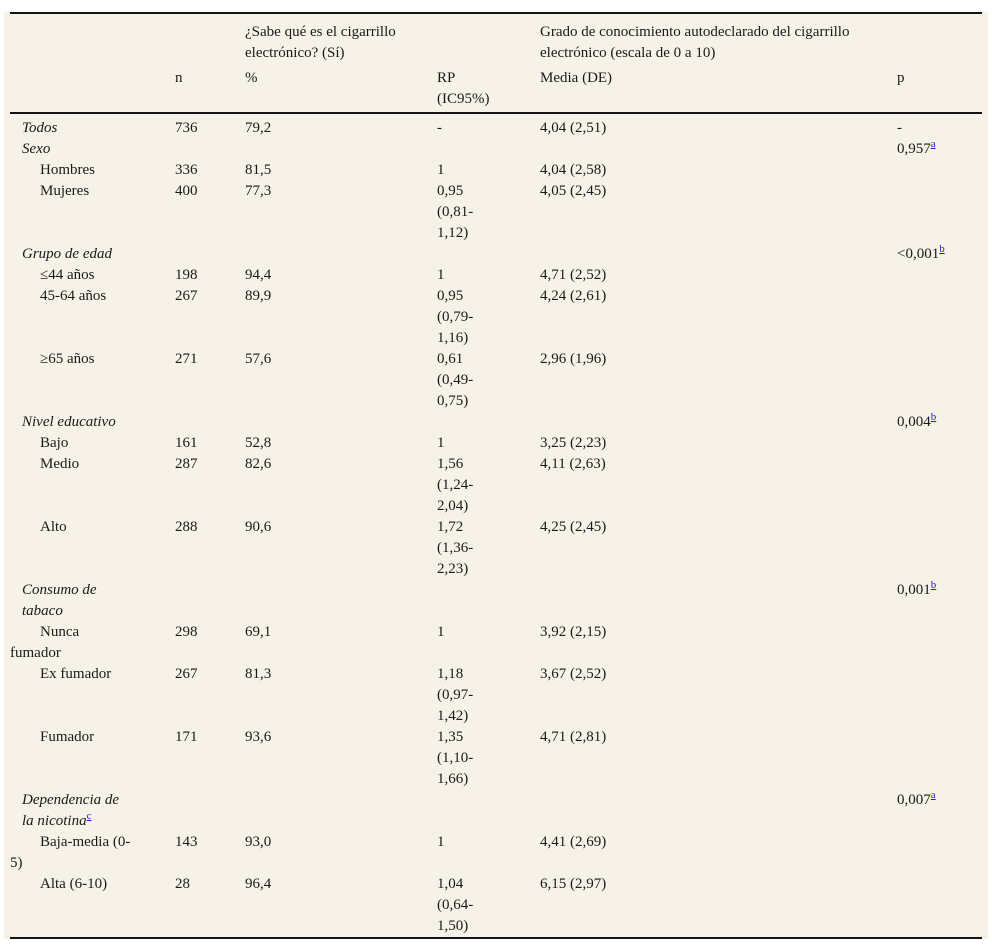  I want to click on media-value: 4,04 (2,51), so click(573, 128).